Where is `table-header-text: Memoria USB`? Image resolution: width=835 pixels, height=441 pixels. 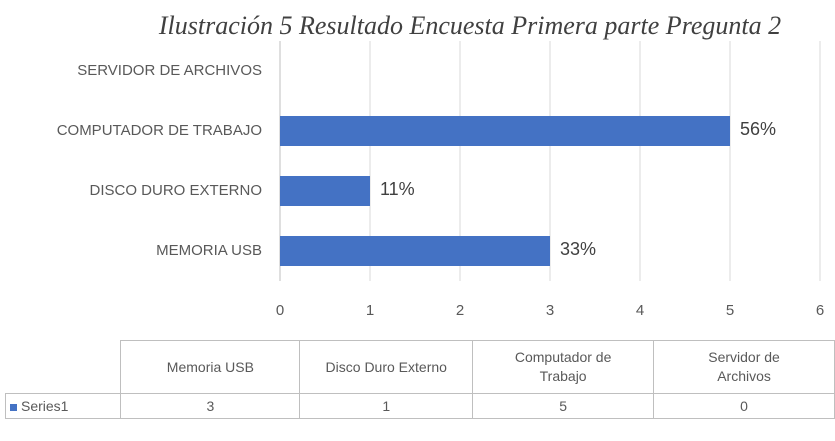
table-header-text: Memoria USB is located at coordinates (210, 366).